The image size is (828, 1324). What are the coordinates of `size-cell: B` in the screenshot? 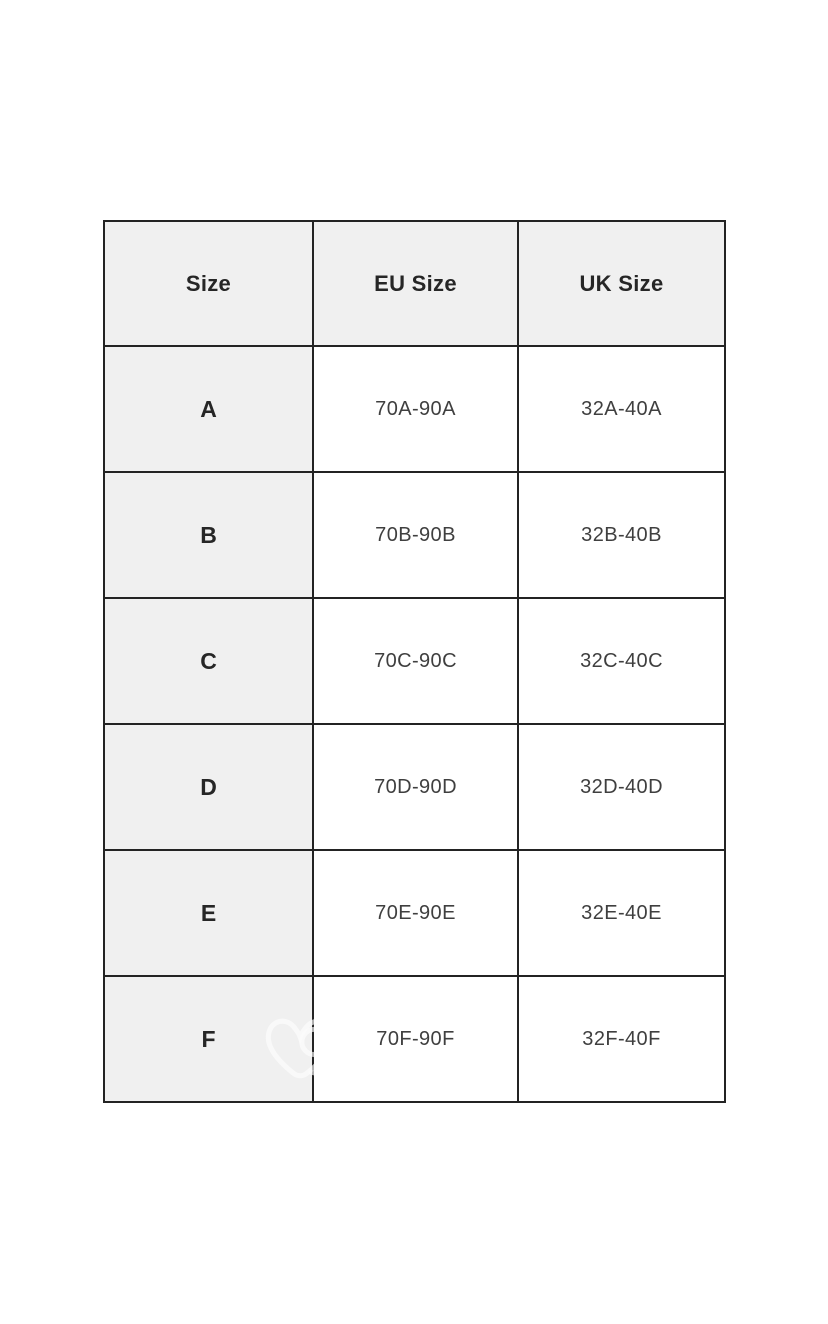 It's located at (208, 535).